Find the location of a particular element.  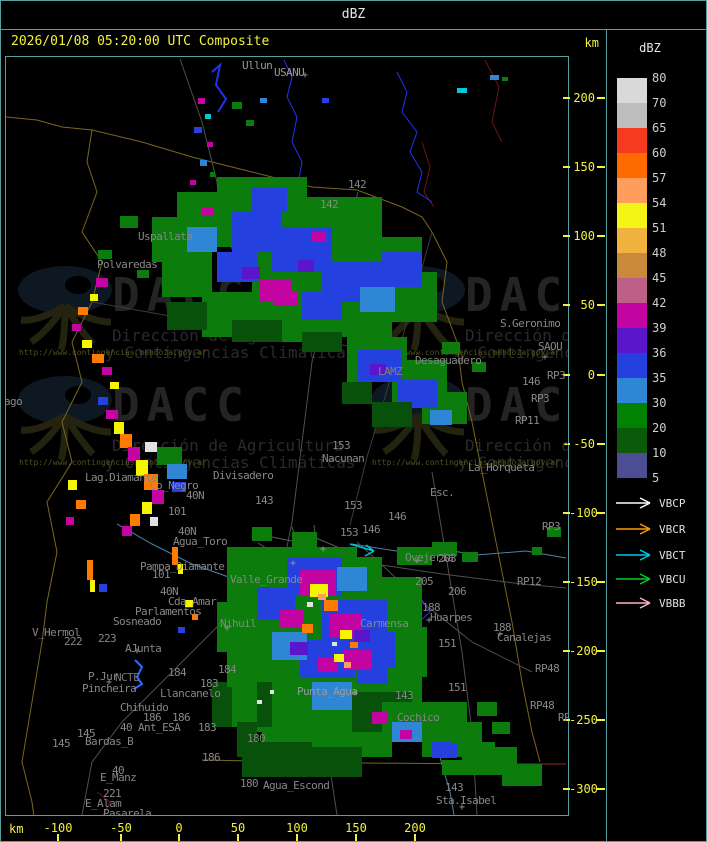

map-label: 221 is located at coordinates (112, 793).